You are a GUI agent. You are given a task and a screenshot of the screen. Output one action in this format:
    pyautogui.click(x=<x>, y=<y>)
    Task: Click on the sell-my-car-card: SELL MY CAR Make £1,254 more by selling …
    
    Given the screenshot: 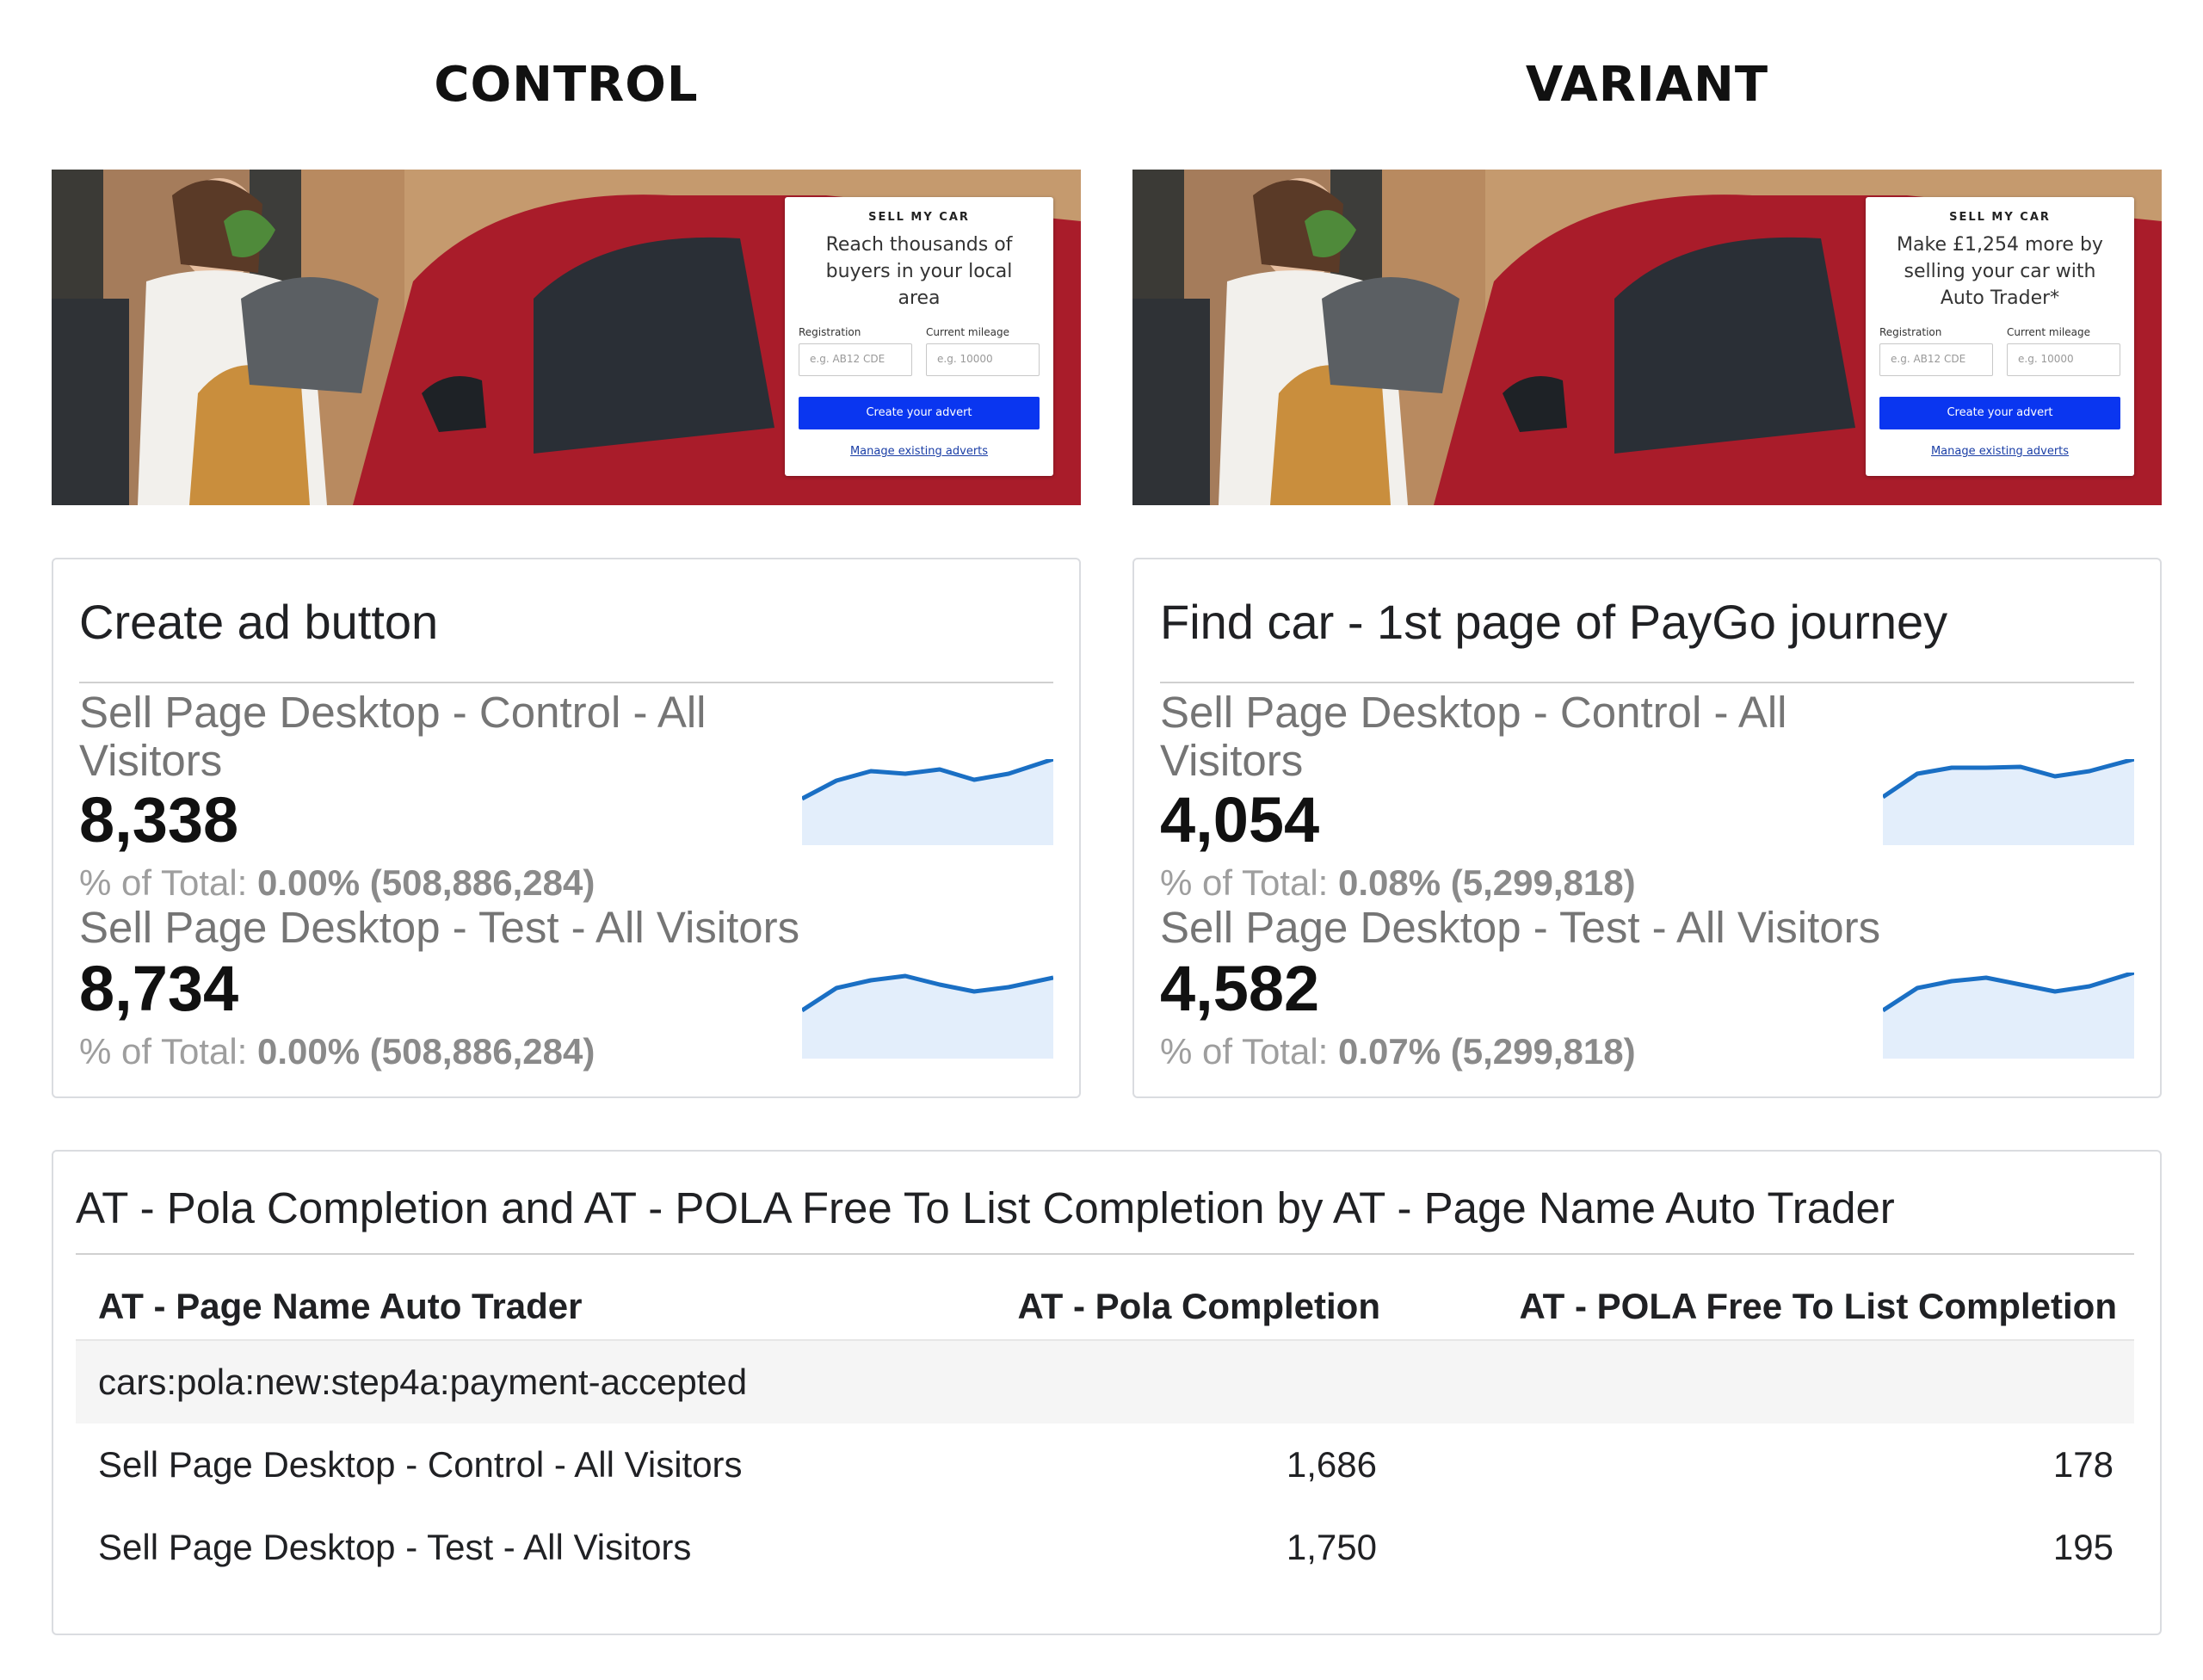 What is the action you would take?
    pyautogui.click(x=2000, y=336)
    